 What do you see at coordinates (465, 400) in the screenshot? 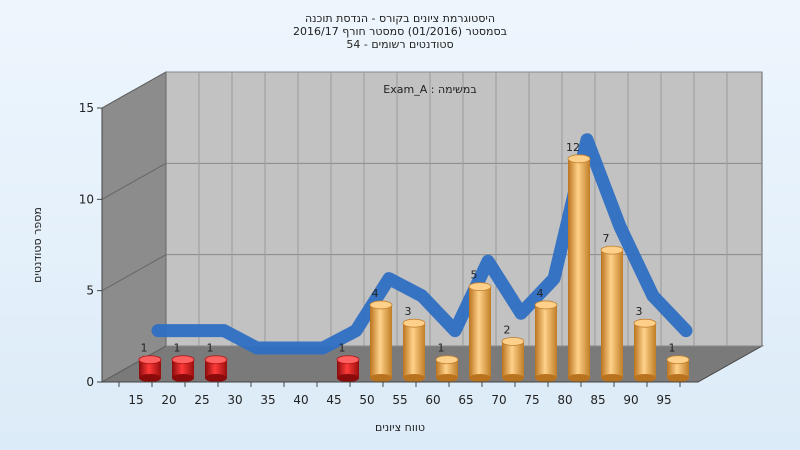
I see `x-tick-label: 65` at bounding box center [465, 400].